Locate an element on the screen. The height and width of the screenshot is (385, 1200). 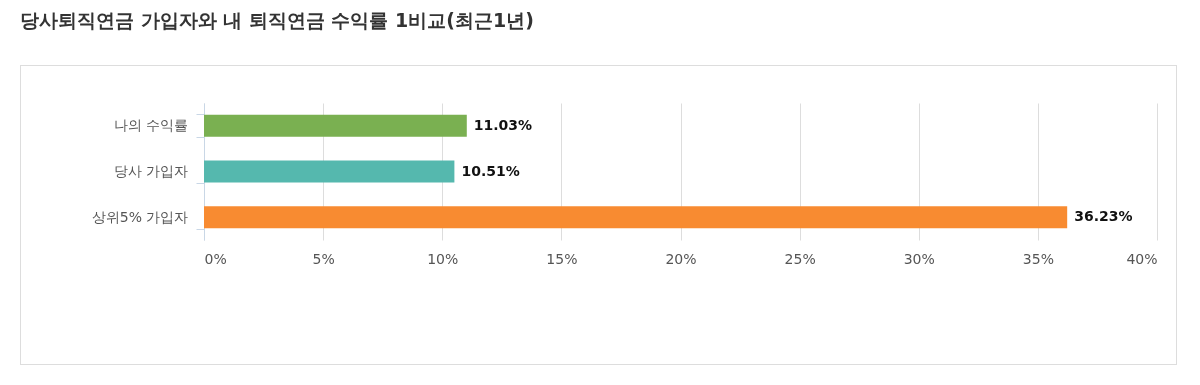
x-tick-label: 25% is located at coordinates (800, 258).